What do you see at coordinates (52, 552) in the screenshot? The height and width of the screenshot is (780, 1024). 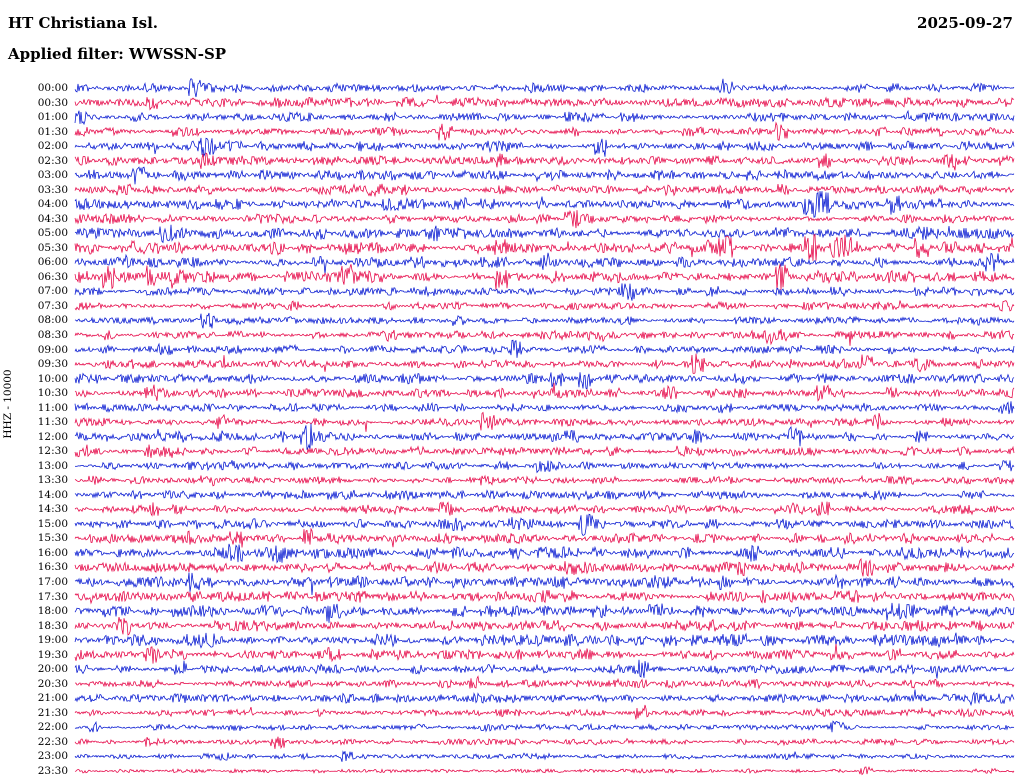 I see `trace-time-label: 16:00` at bounding box center [52, 552].